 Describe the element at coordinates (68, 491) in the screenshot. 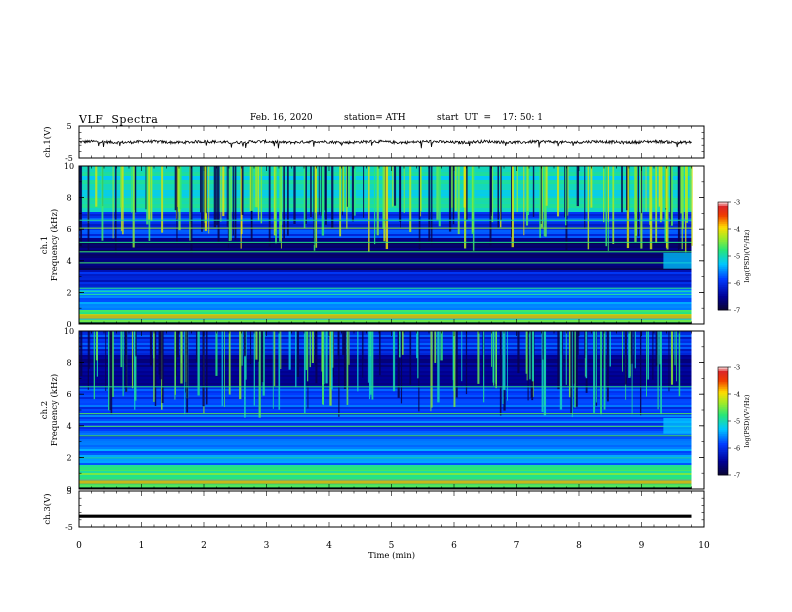

I see `ch3-wave-ytick-label: 5` at that location.